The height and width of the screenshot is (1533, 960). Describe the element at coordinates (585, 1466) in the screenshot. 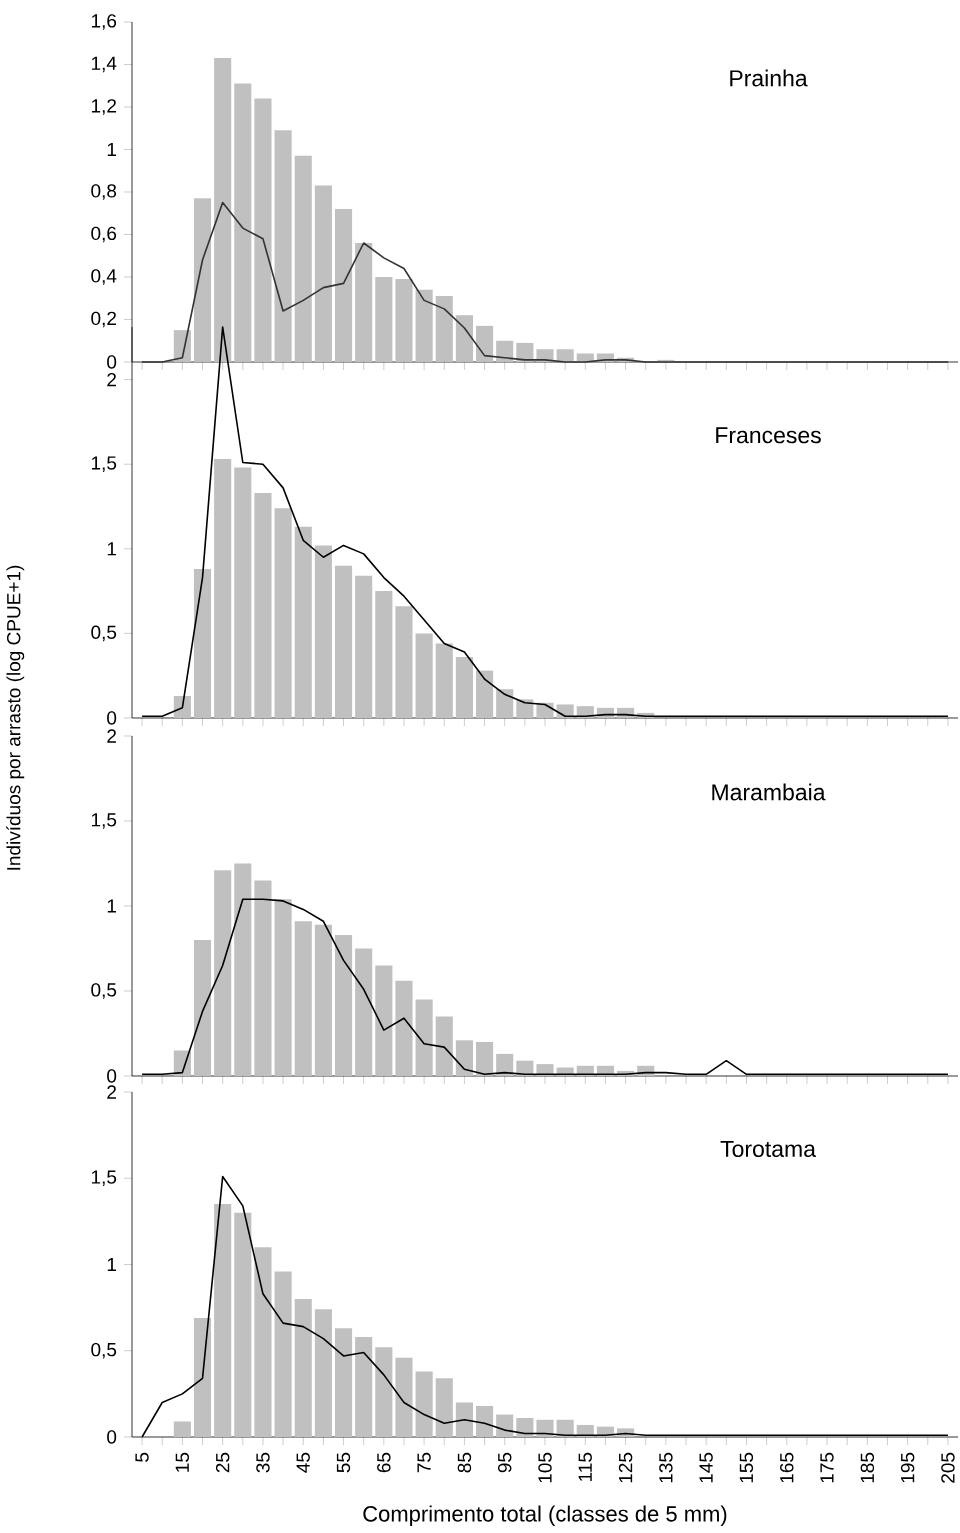

I see `x-tick-label: 115` at that location.